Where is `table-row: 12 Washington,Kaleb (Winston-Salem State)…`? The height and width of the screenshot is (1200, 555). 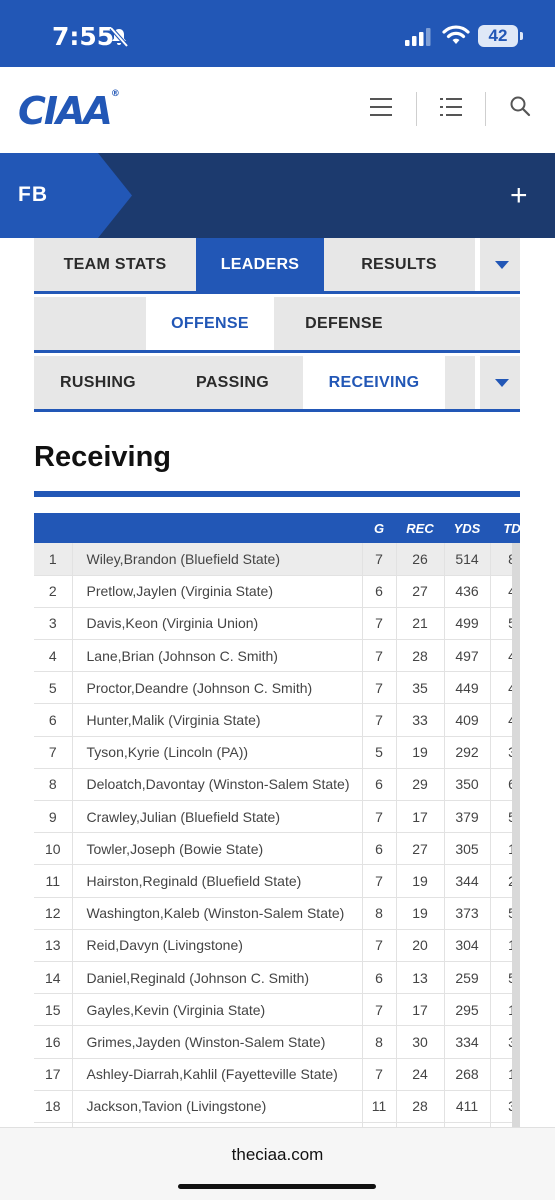 table-row: 12 Washington,Kaleb (Winston-Salem State)… is located at coordinates (277, 913).